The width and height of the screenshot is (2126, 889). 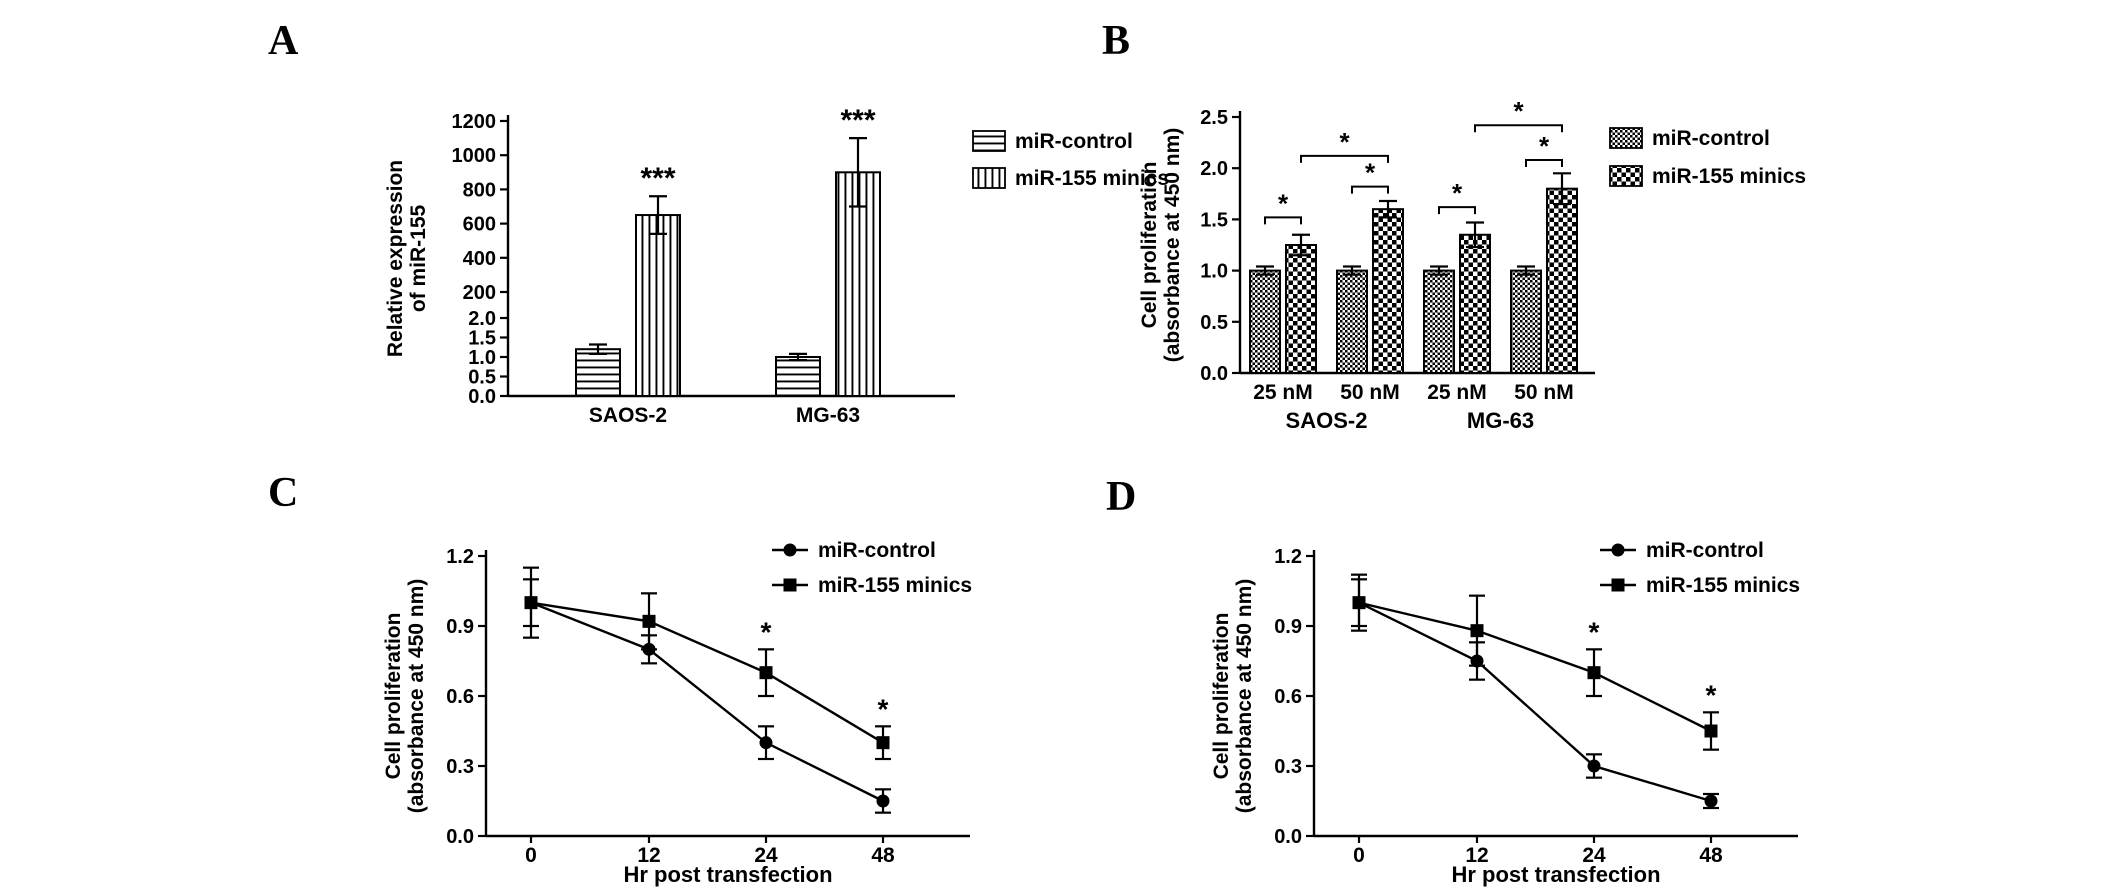 I want to click on bar-miR-155 minics-25 nM, so click(x=1301, y=309).